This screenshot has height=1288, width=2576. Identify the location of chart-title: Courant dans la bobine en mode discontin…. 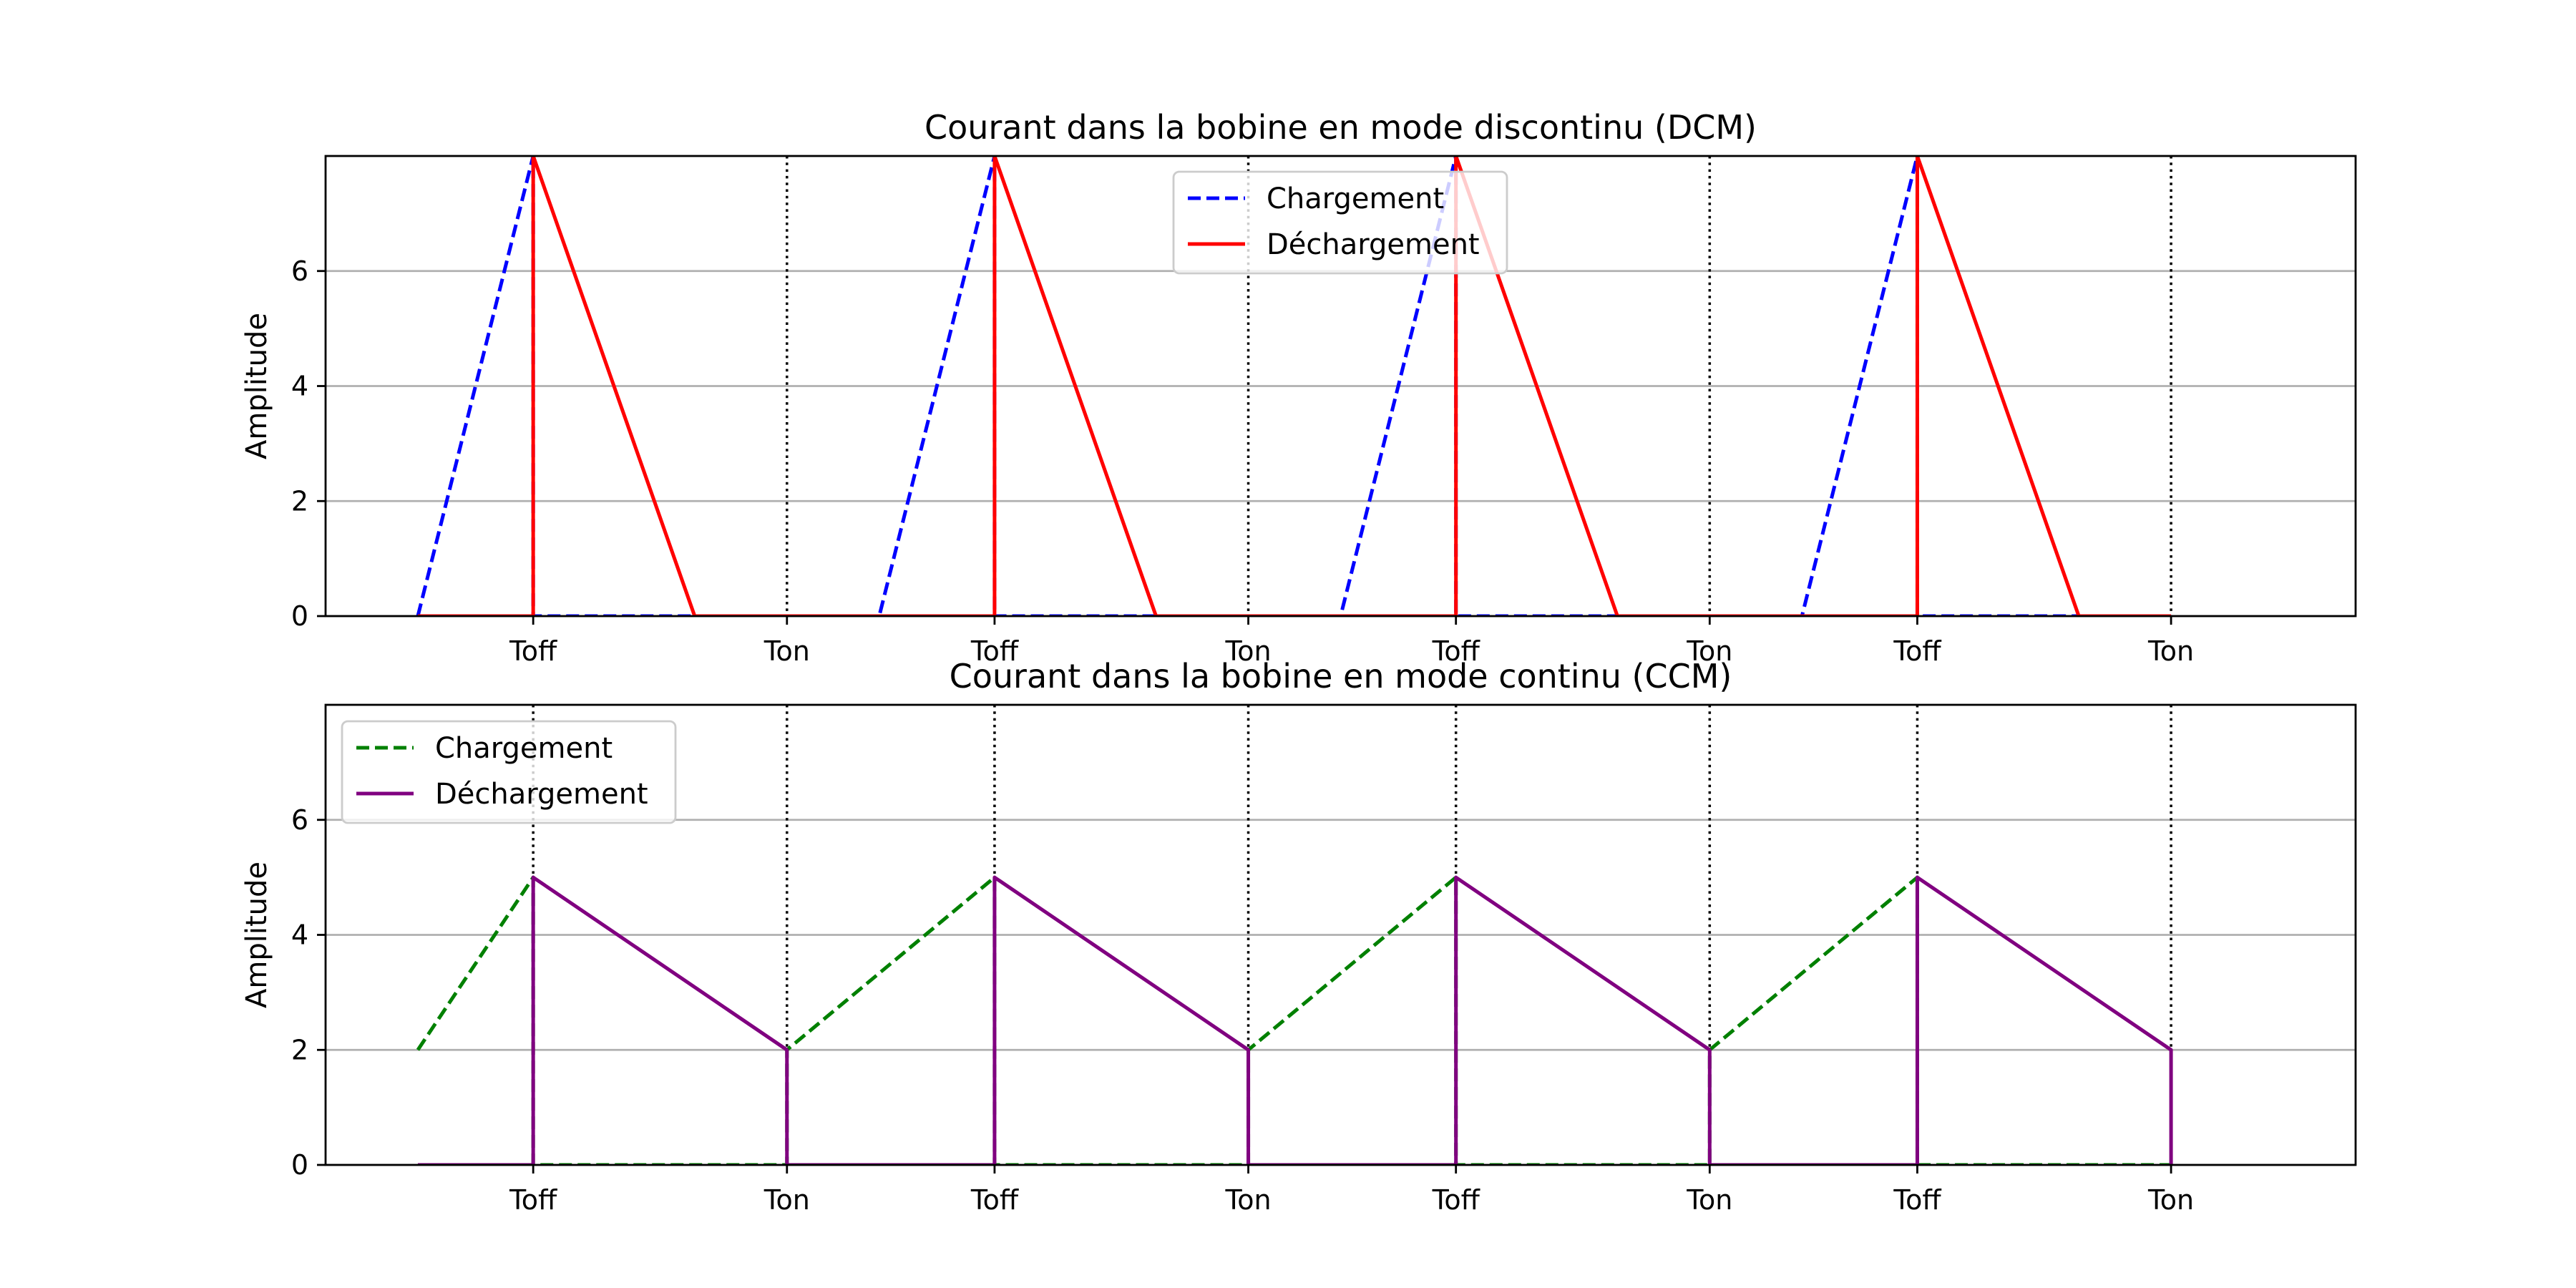
(1340, 127).